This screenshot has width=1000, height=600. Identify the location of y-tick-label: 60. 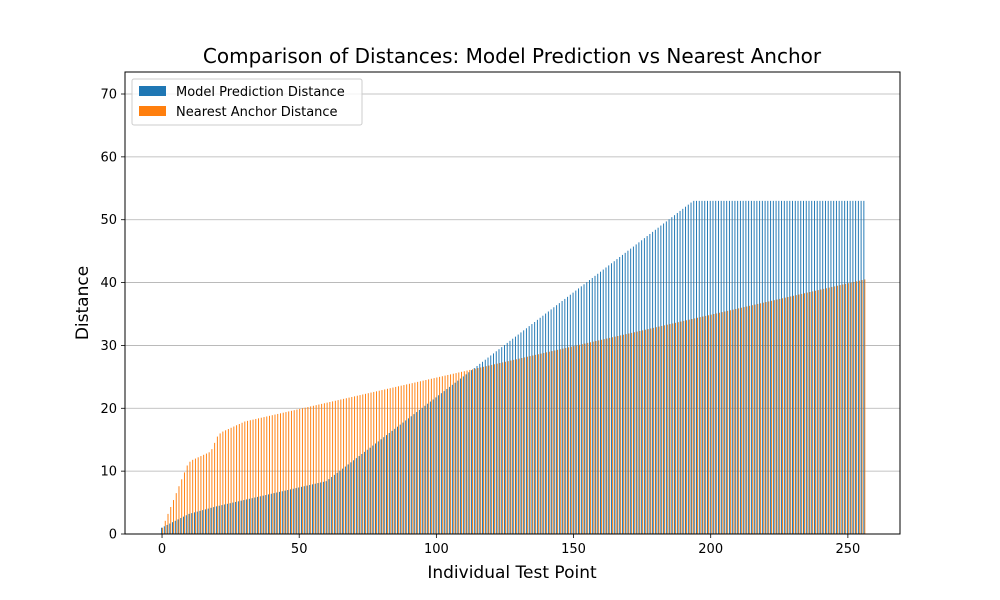
(108, 157).